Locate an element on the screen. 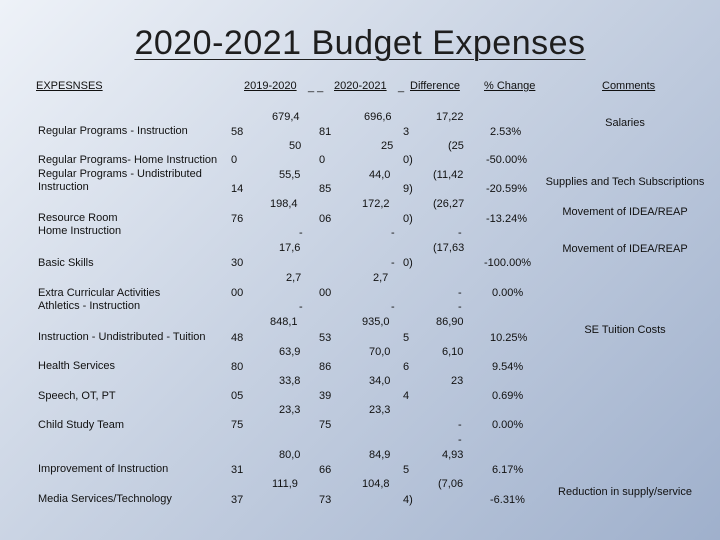  value-2020-part2: 06 is located at coordinates (325, 219).